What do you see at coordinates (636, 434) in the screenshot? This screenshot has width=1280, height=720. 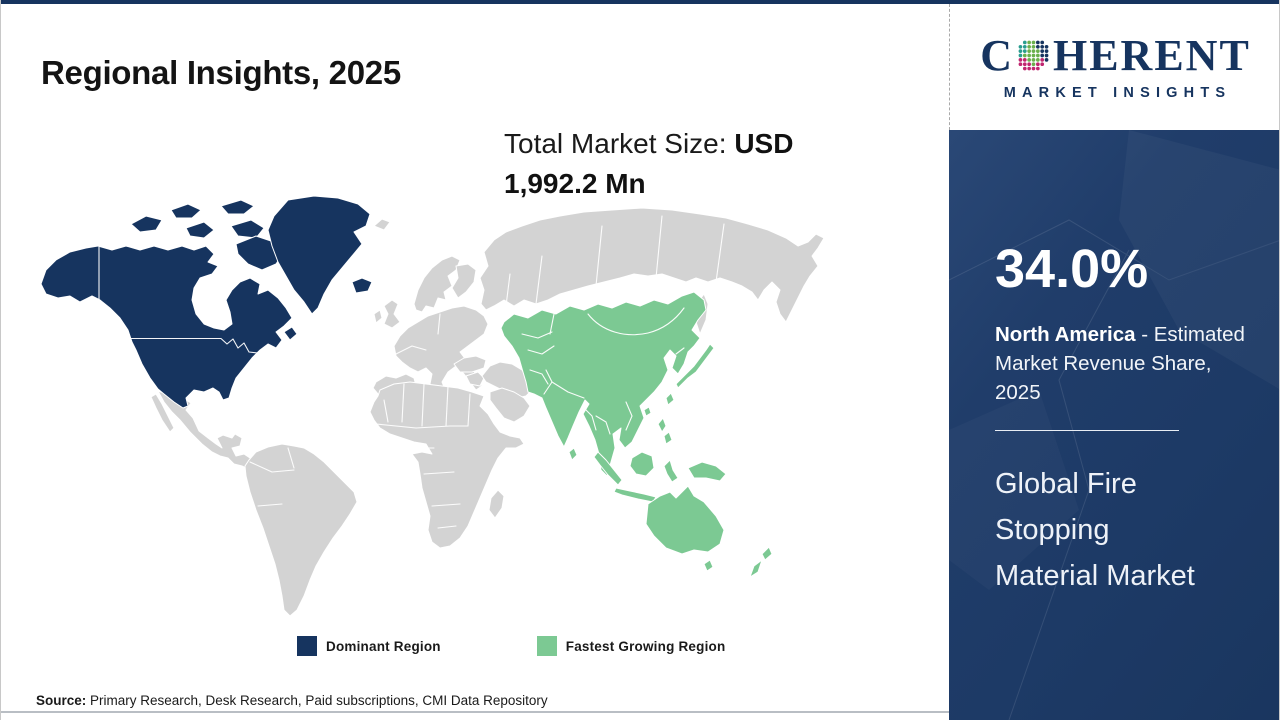 I see `region-asia-pacific` at bounding box center [636, 434].